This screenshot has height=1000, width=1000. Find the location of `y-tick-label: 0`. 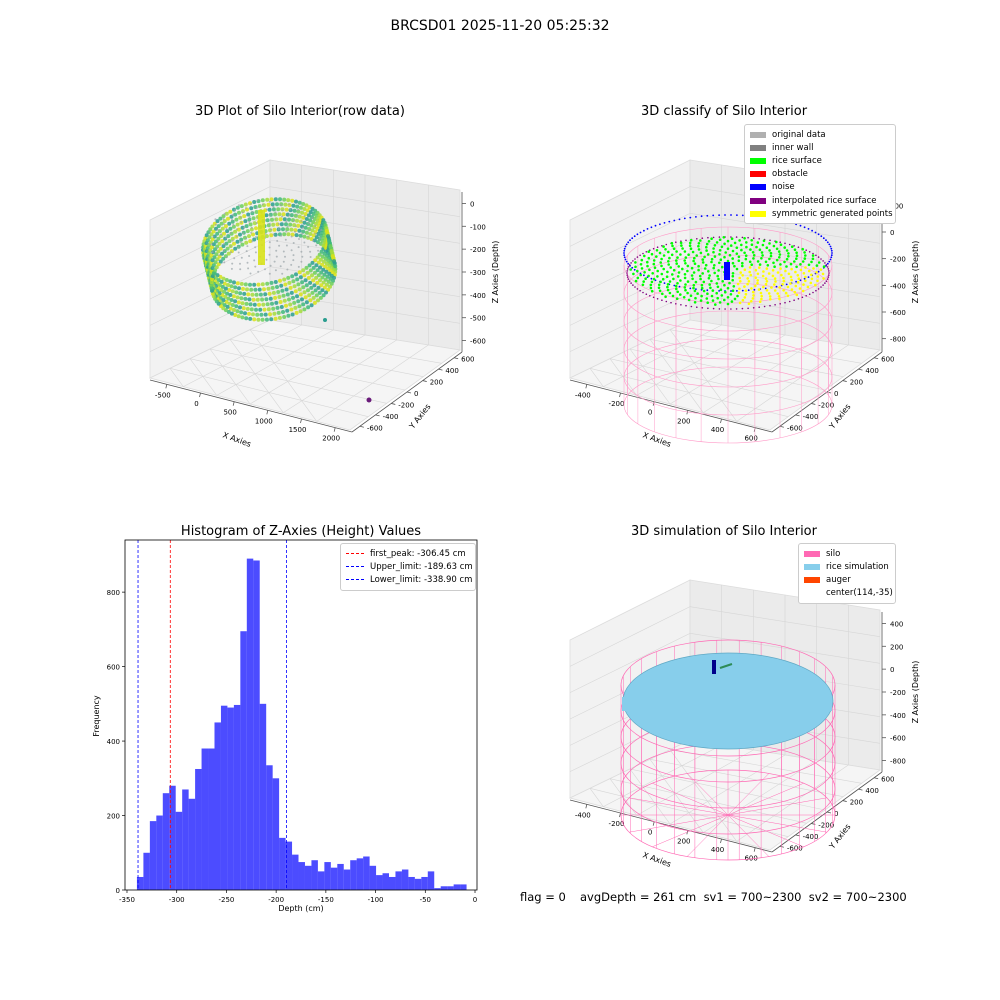

y-tick-label: 0 is located at coordinates (836, 394).